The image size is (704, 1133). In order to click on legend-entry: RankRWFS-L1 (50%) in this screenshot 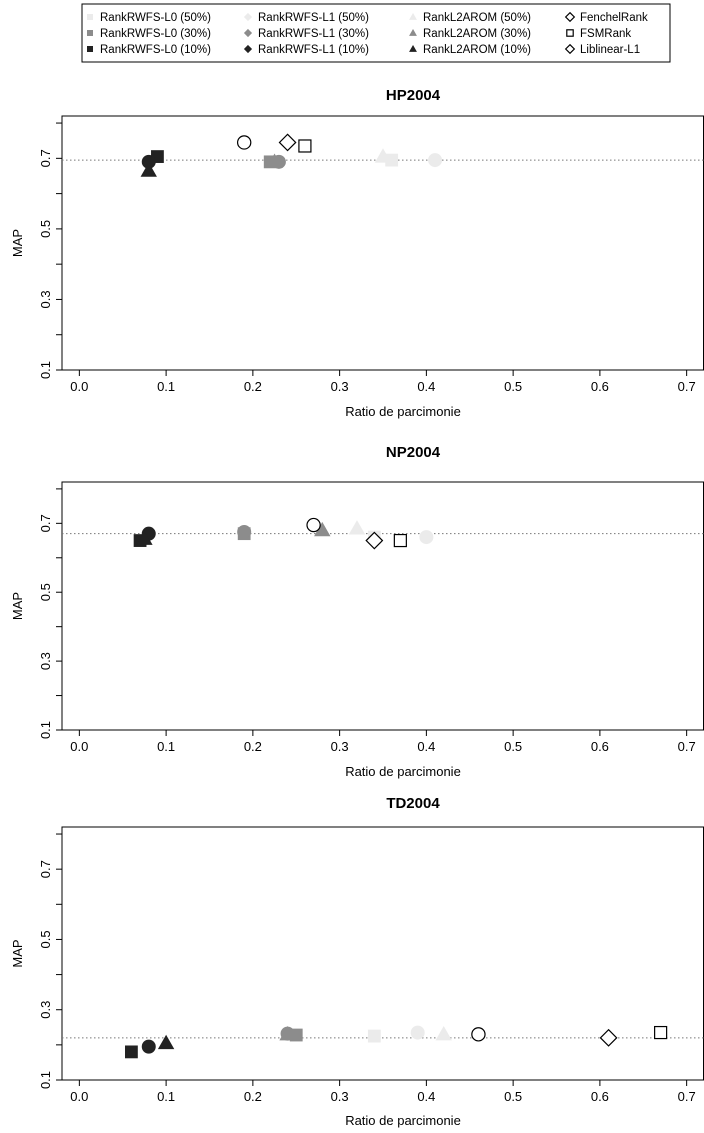, I will do `click(306, 18)`.